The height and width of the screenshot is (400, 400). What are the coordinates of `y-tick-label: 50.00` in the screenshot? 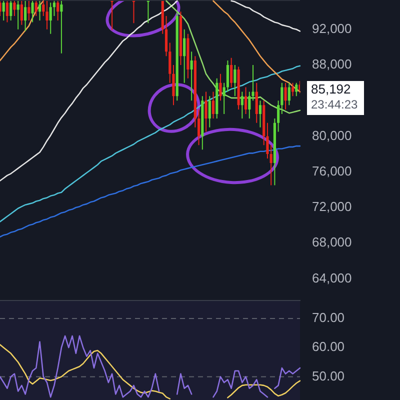 It's located at (328, 376).